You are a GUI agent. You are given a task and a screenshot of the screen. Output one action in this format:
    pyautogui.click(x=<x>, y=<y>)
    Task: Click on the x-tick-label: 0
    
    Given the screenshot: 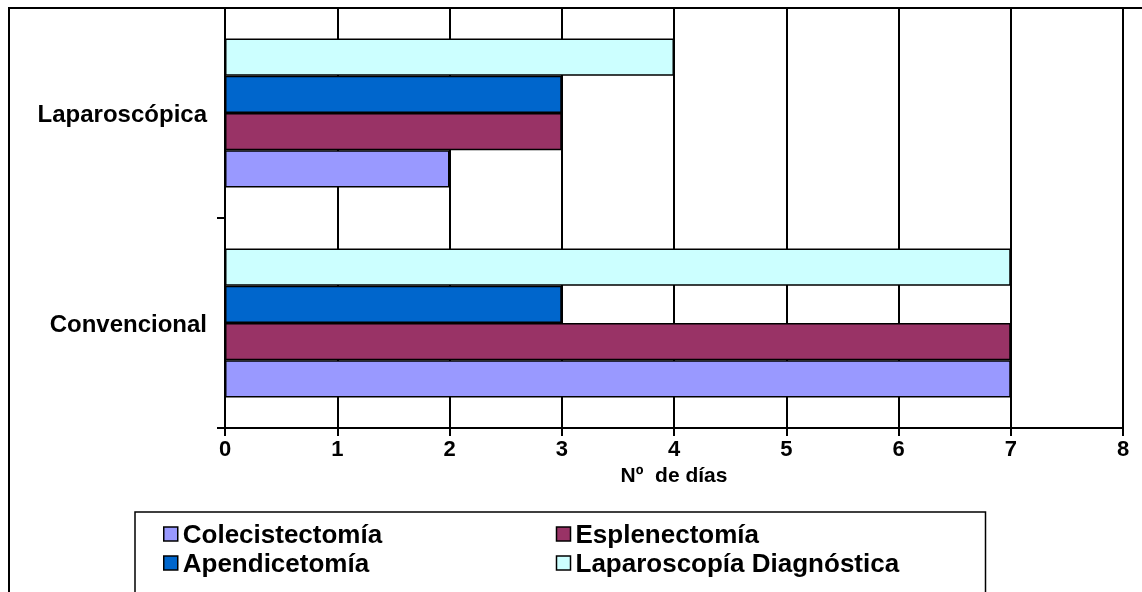 What is the action you would take?
    pyautogui.click(x=225, y=448)
    